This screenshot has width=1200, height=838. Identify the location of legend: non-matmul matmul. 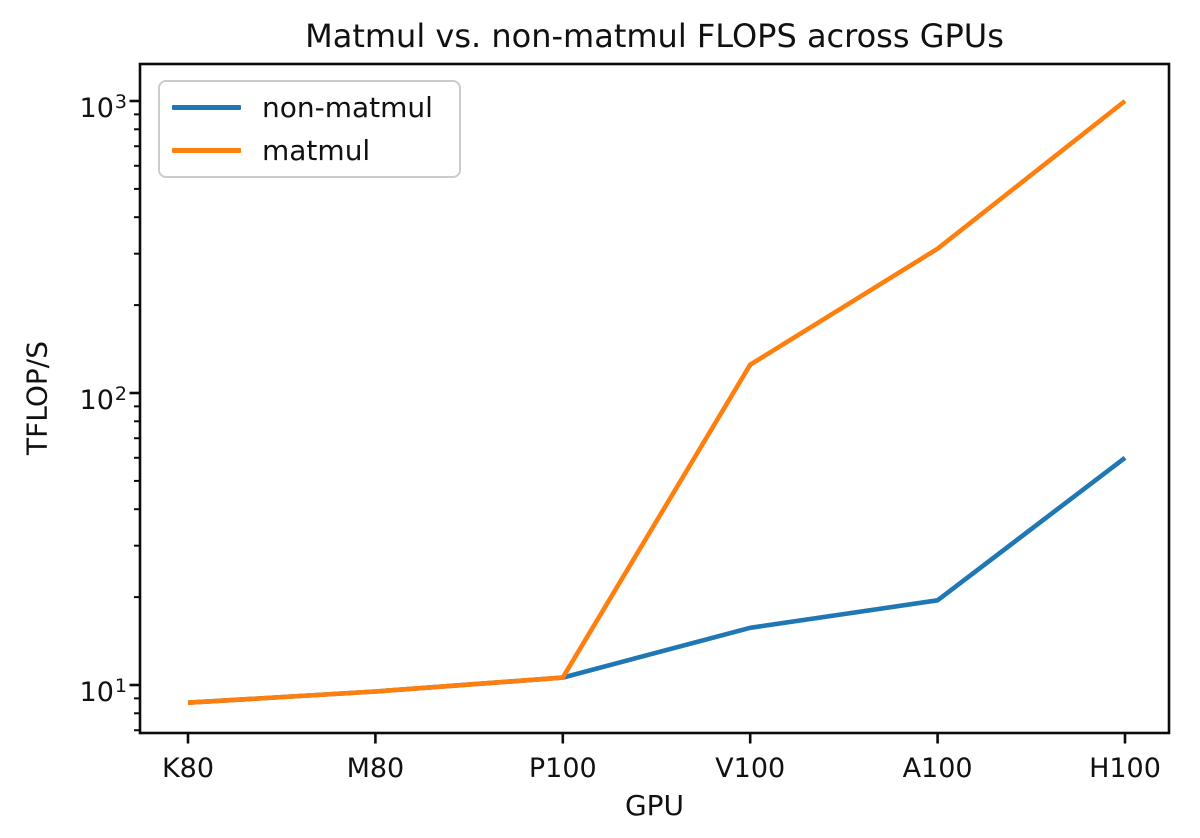
(309, 129).